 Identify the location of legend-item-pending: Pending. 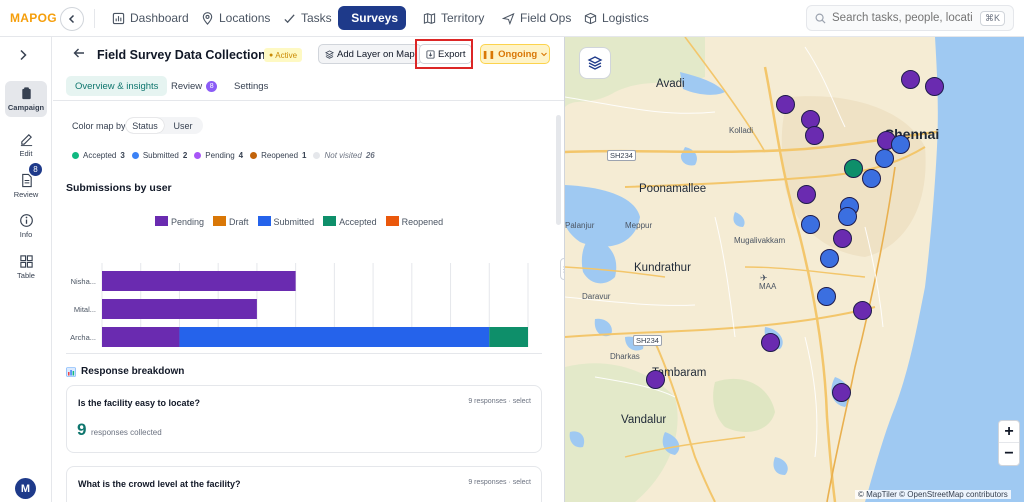
(179, 221).